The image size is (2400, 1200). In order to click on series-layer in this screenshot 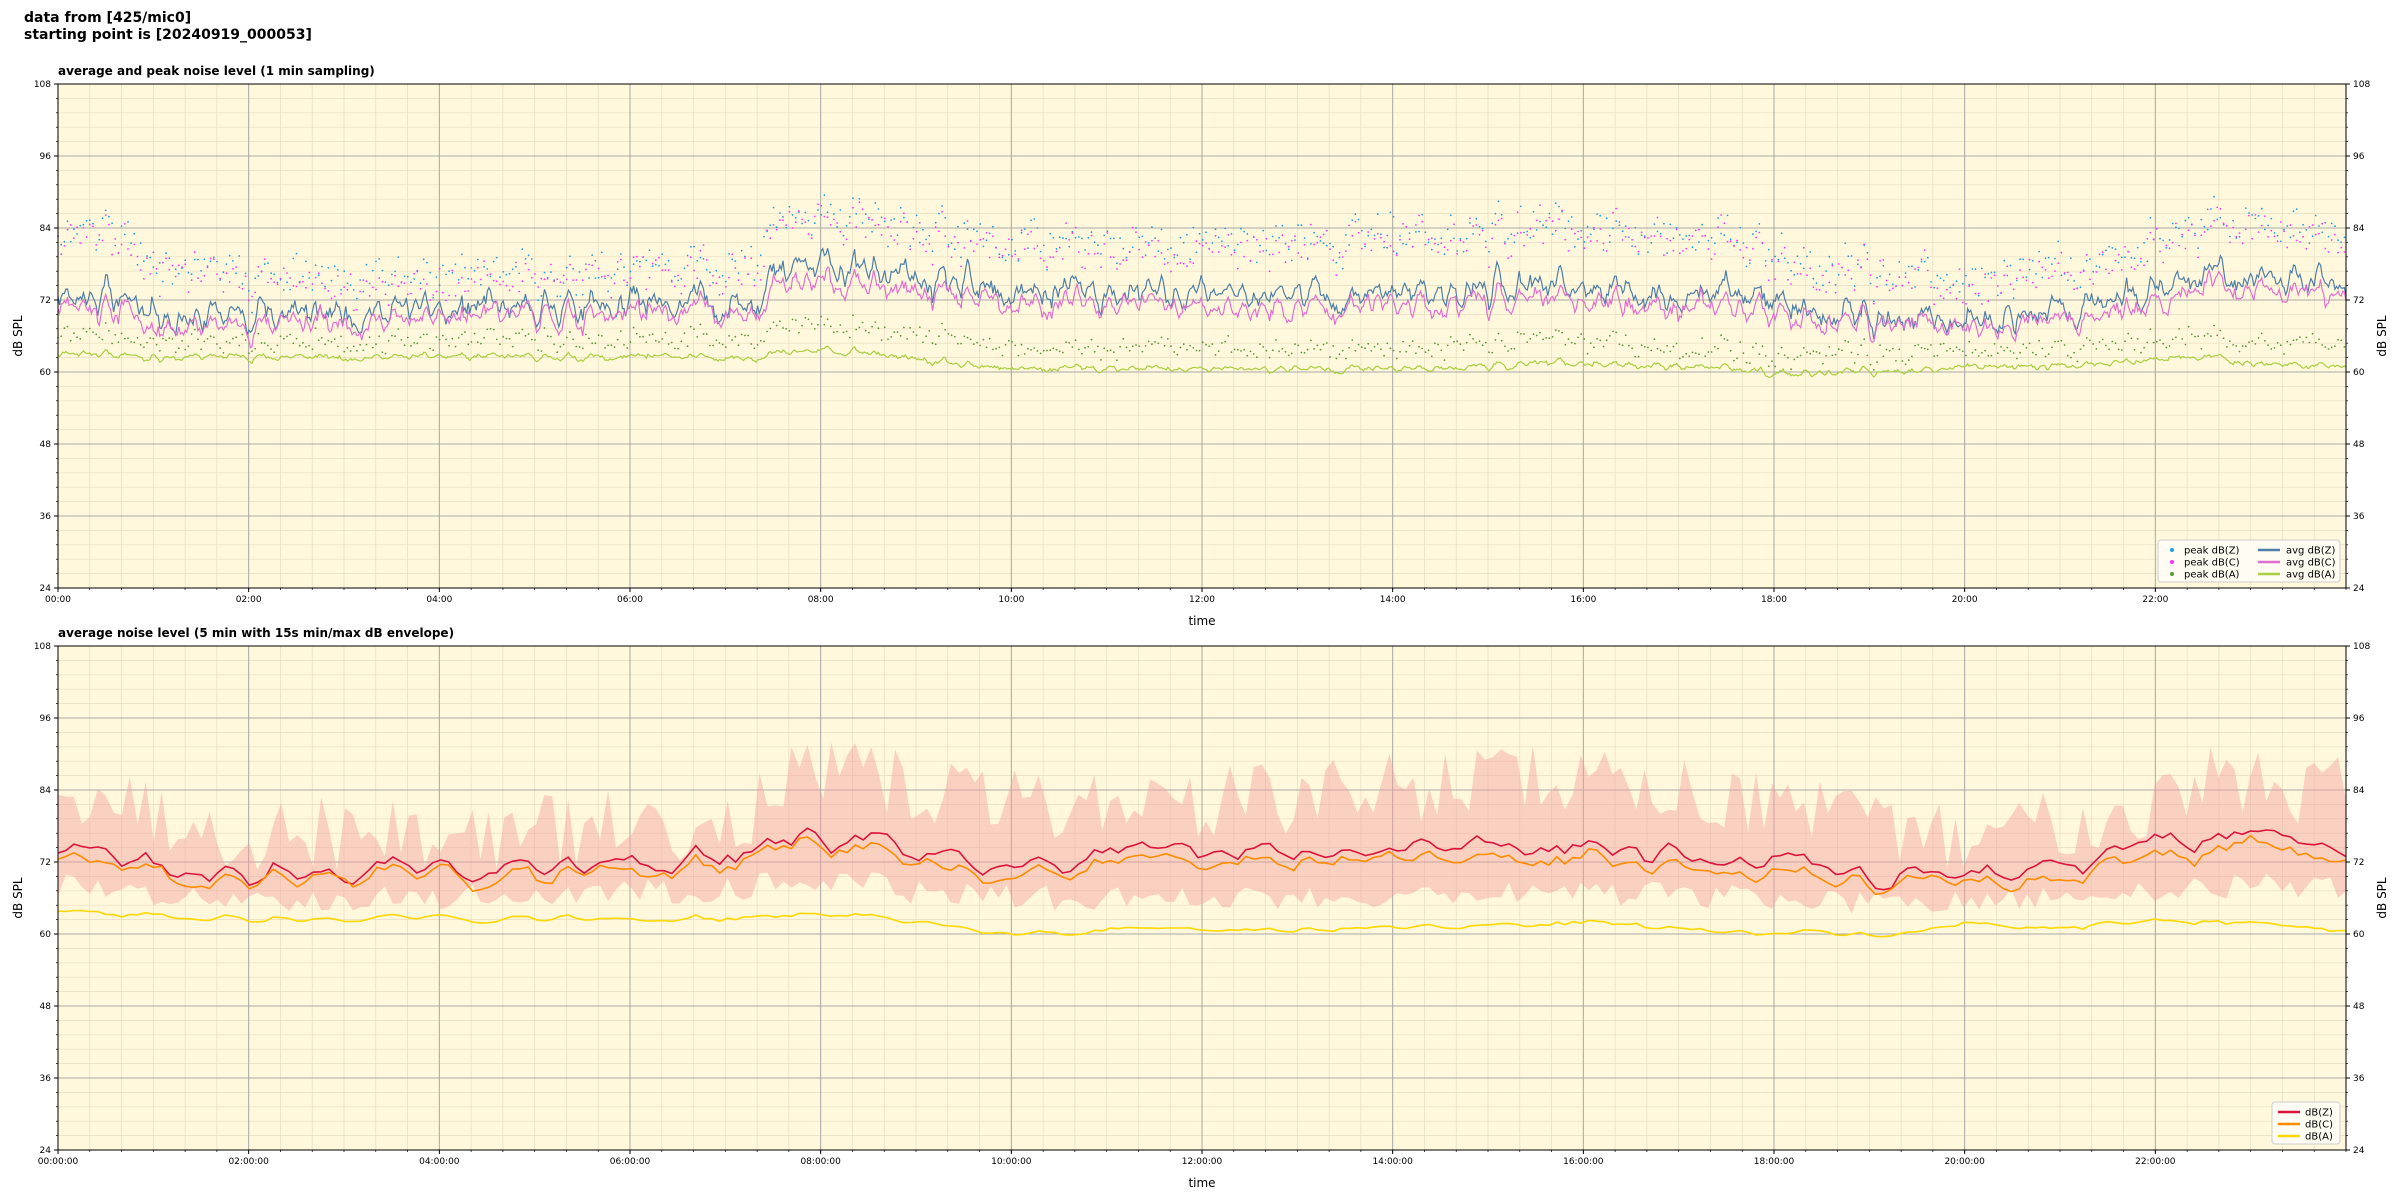, I will do `click(1202, 286)`.